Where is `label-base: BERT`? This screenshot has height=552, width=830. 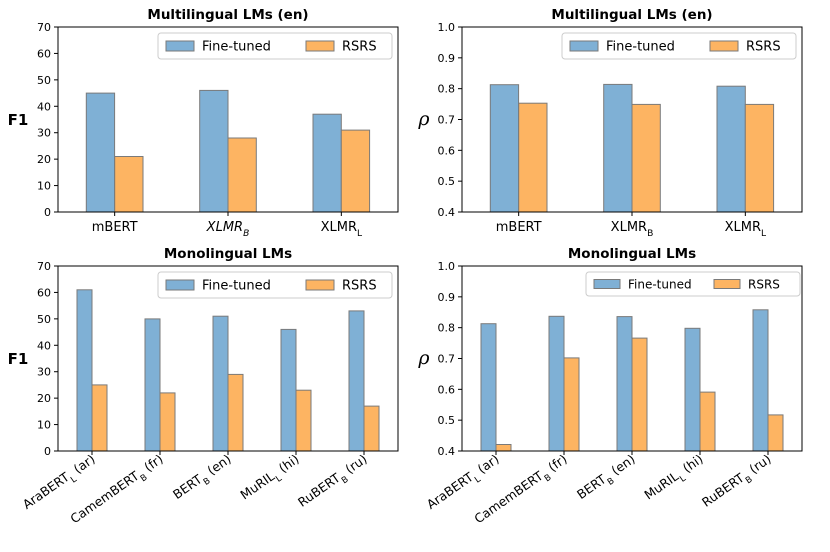 label-base: BERT is located at coordinates (187, 486).